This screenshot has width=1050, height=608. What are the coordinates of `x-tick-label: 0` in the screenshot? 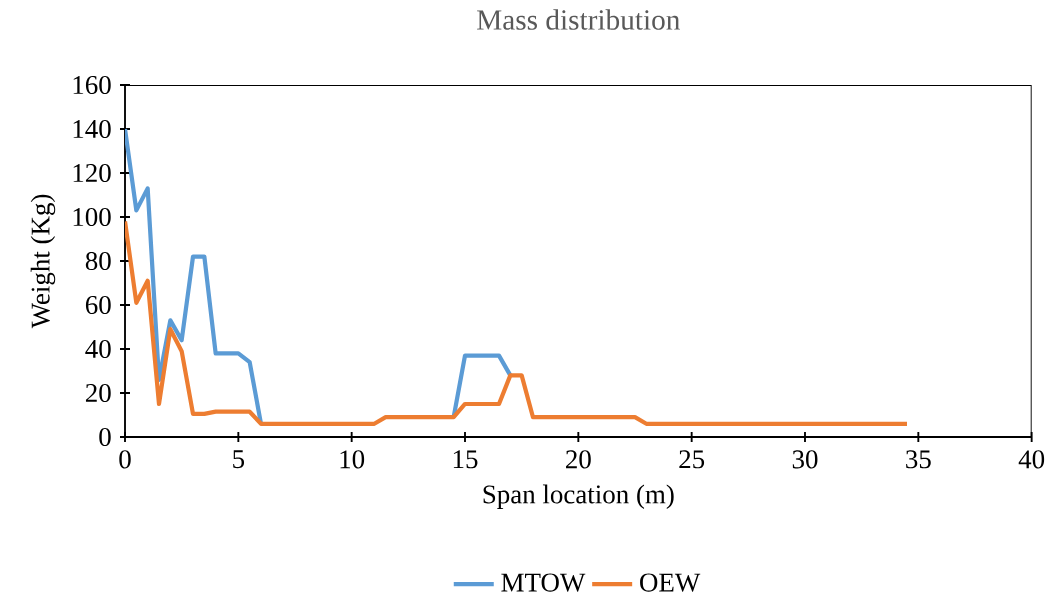 It's located at (125, 459).